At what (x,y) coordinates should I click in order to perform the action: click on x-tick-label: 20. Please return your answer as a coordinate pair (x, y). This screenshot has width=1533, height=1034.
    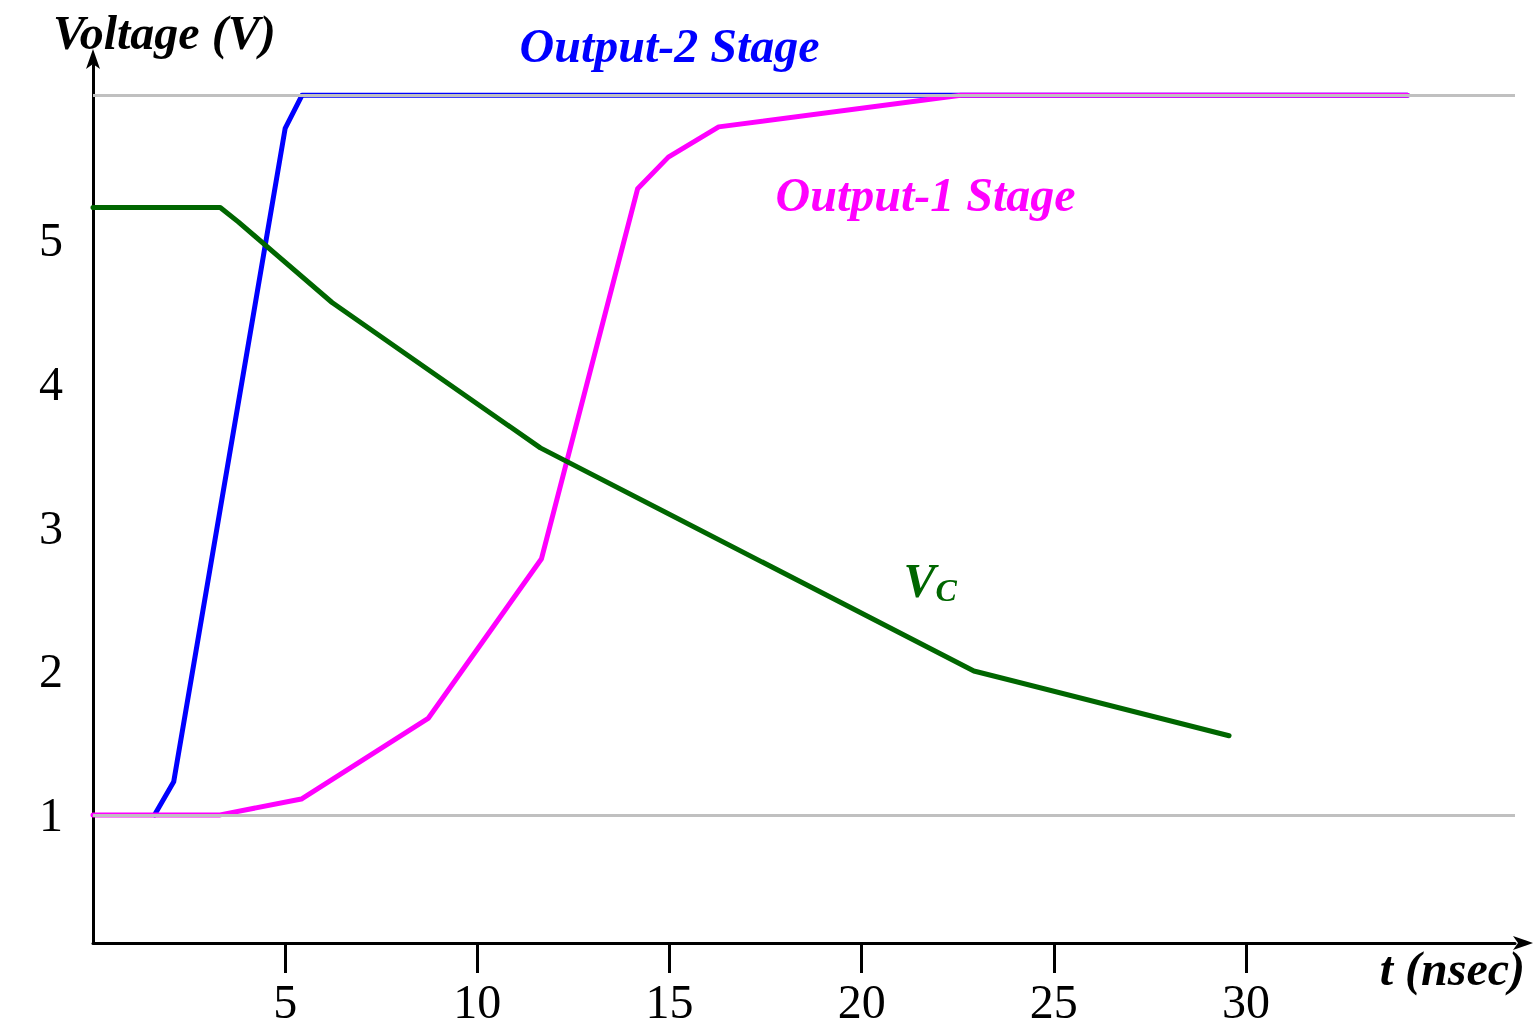
    Looking at the image, I should click on (861, 1001).